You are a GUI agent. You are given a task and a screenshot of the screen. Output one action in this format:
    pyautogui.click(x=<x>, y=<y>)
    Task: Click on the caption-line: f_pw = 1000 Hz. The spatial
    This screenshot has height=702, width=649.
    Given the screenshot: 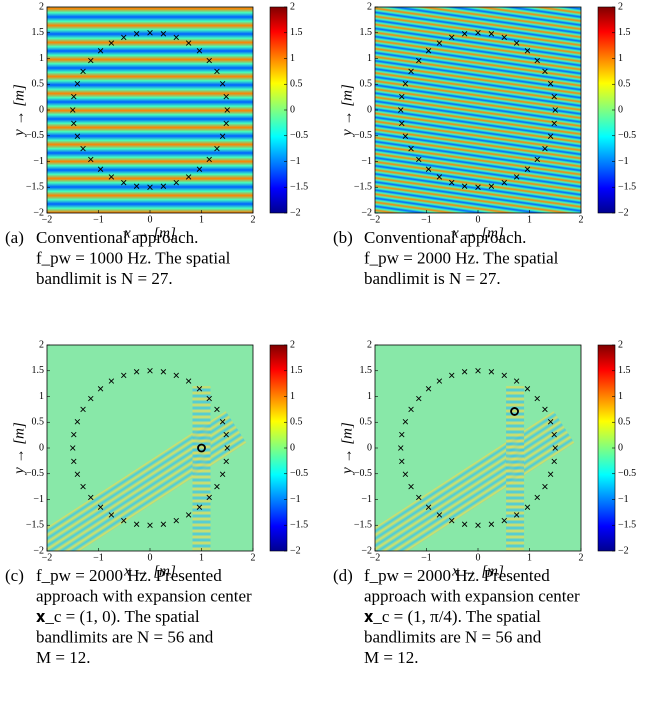 What is the action you would take?
    pyautogui.click(x=133, y=257)
    